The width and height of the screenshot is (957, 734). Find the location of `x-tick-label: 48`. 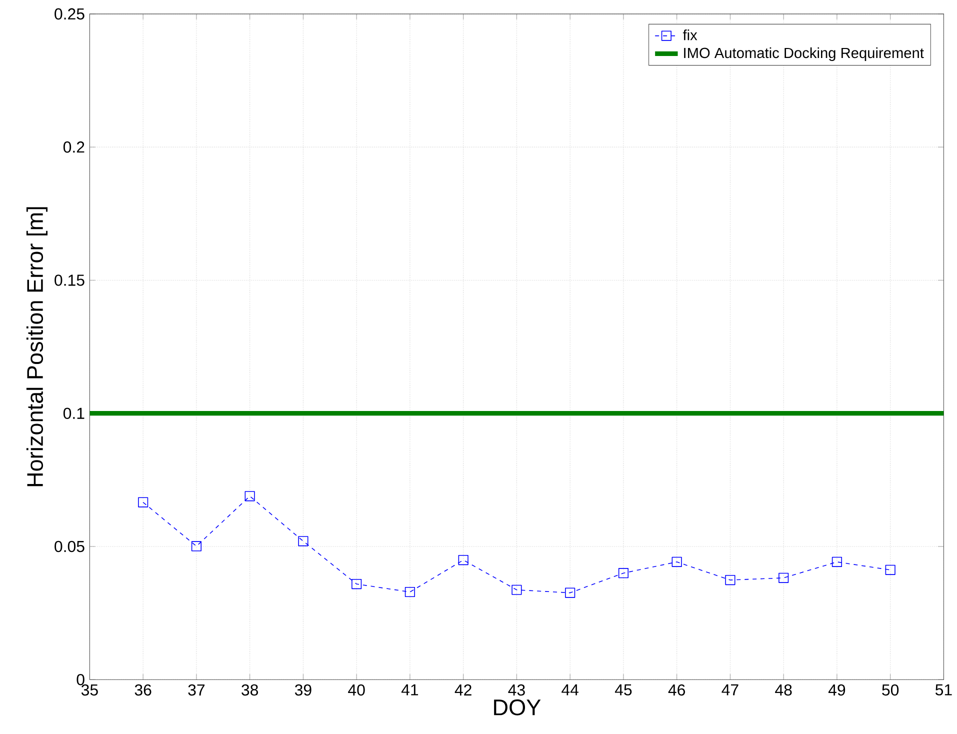

x-tick-label: 48 is located at coordinates (783, 690).